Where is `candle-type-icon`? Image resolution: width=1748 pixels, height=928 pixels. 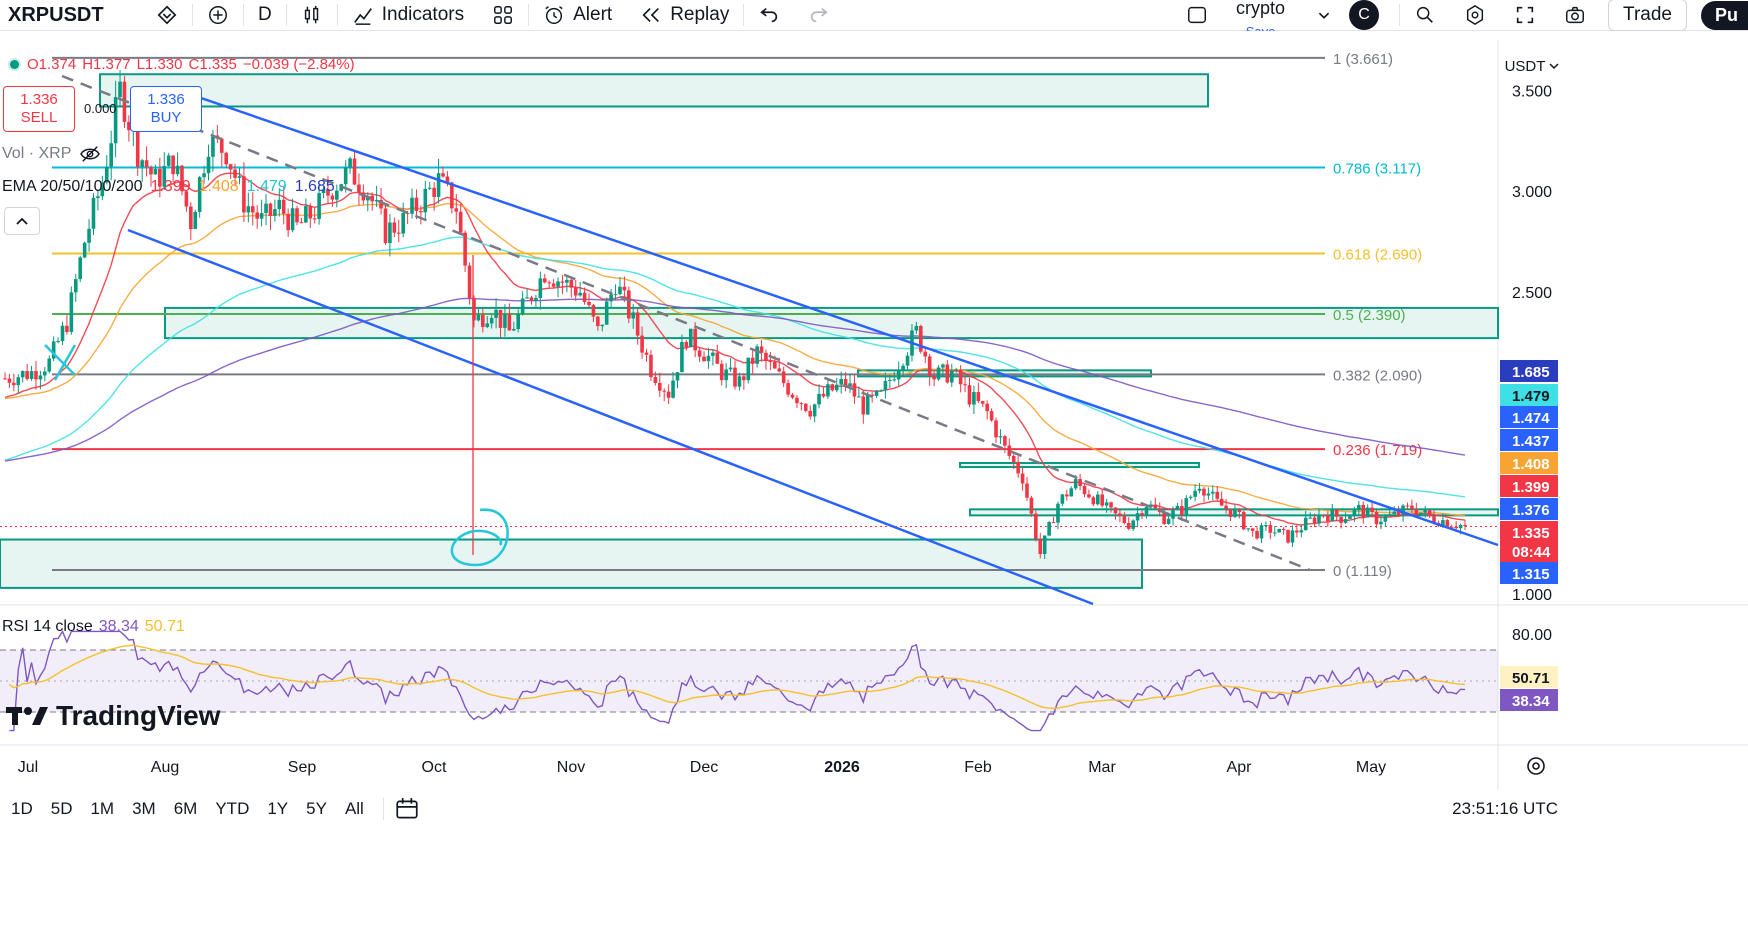 candle-type-icon is located at coordinates (312, 15).